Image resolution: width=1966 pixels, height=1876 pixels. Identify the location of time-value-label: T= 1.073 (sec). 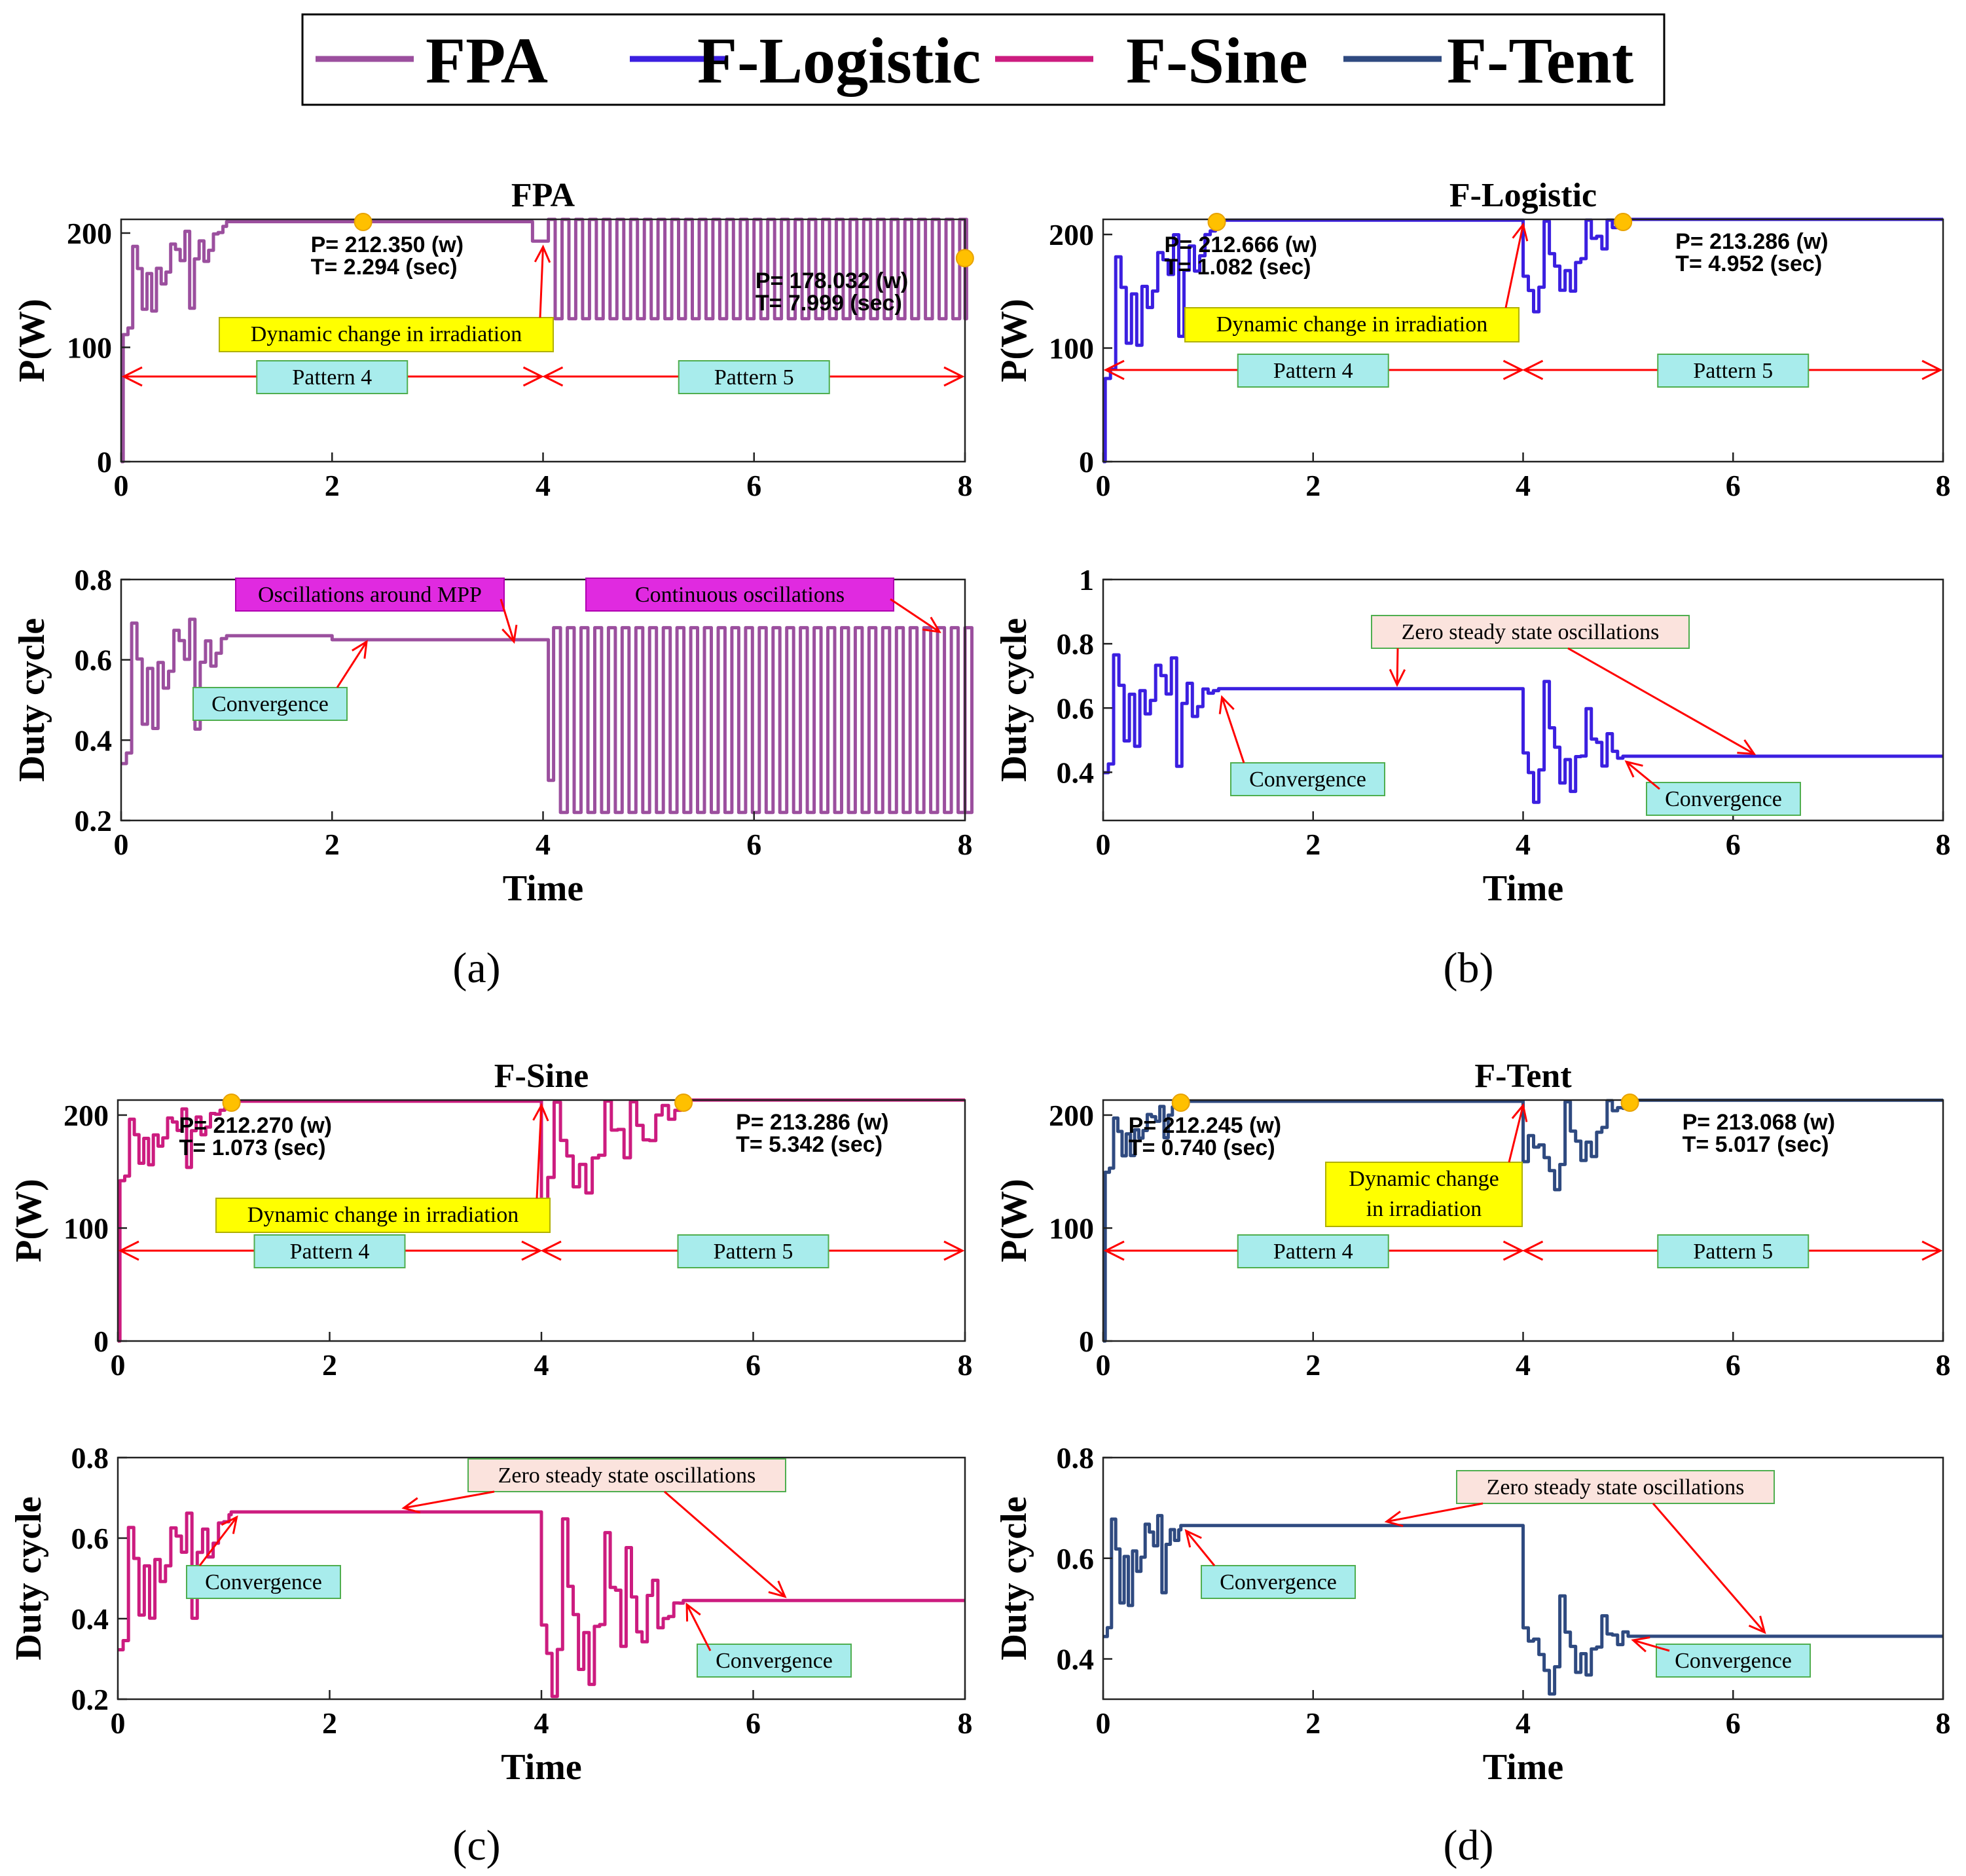
(252, 1147).